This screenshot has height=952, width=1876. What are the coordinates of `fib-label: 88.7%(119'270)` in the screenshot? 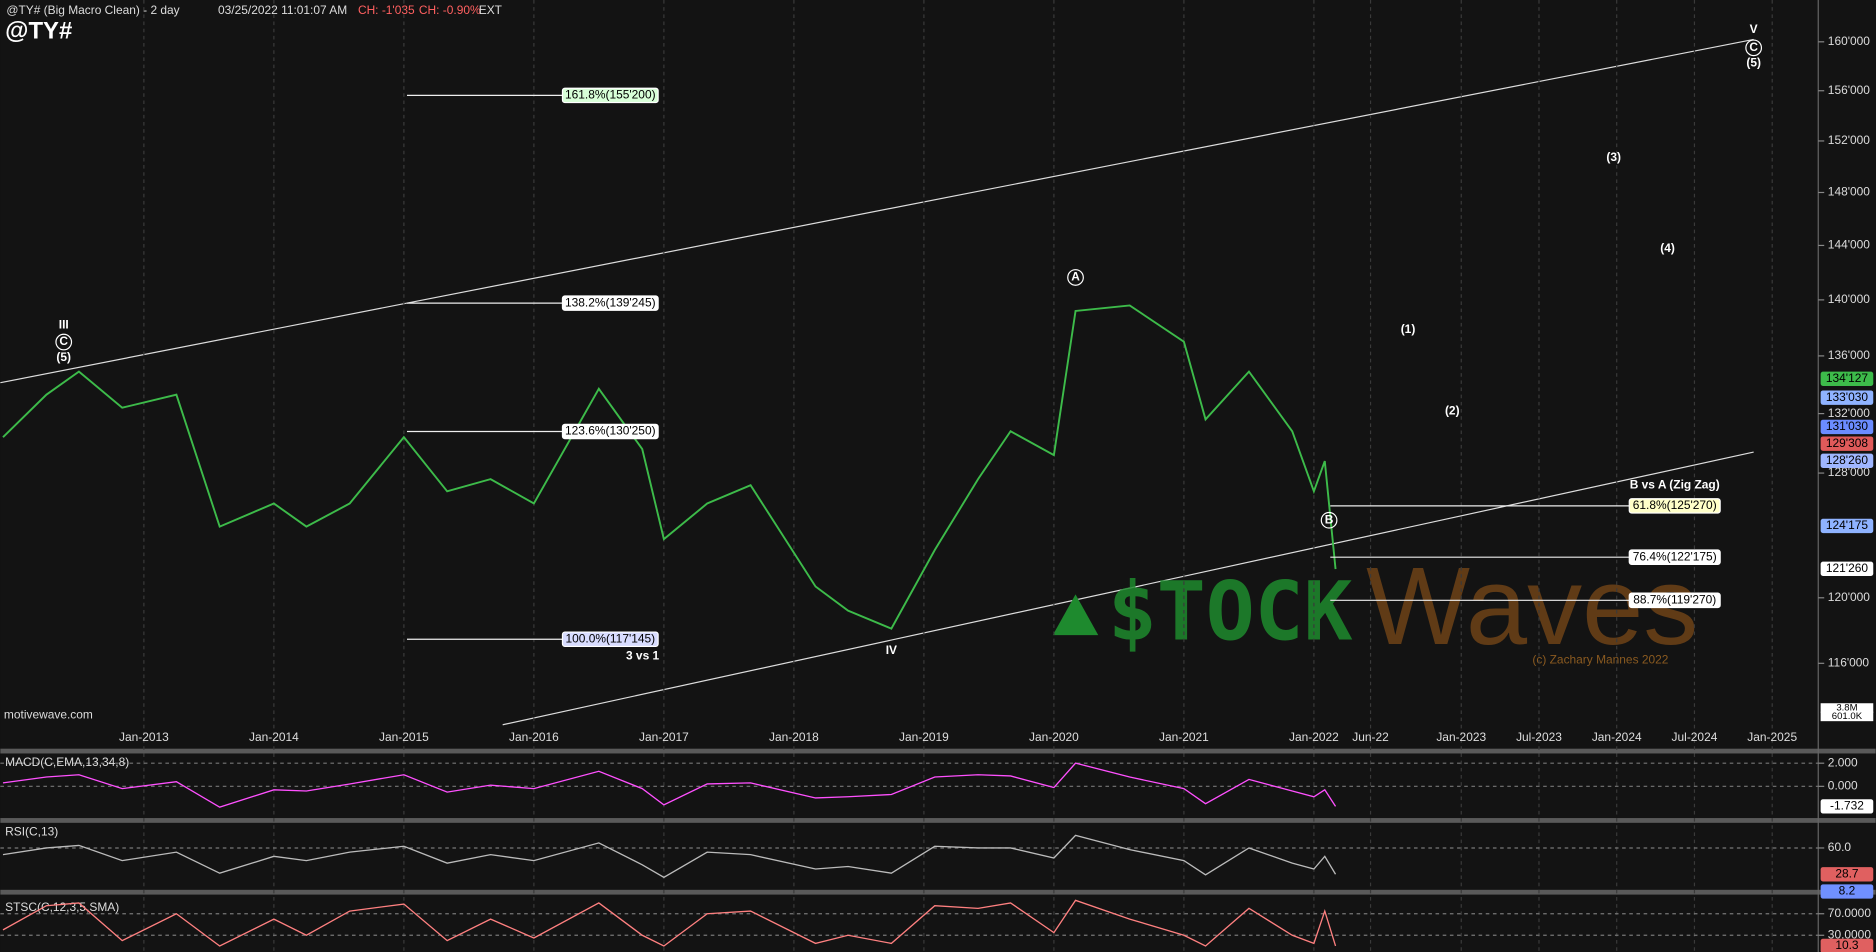 It's located at (1674, 599).